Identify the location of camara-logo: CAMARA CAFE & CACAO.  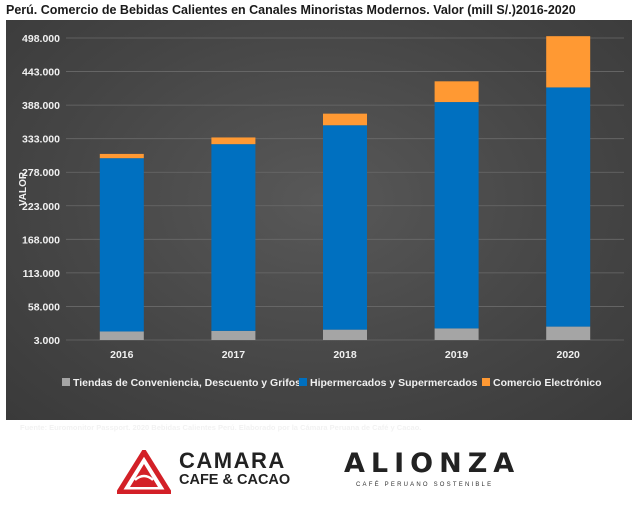
(209, 472).